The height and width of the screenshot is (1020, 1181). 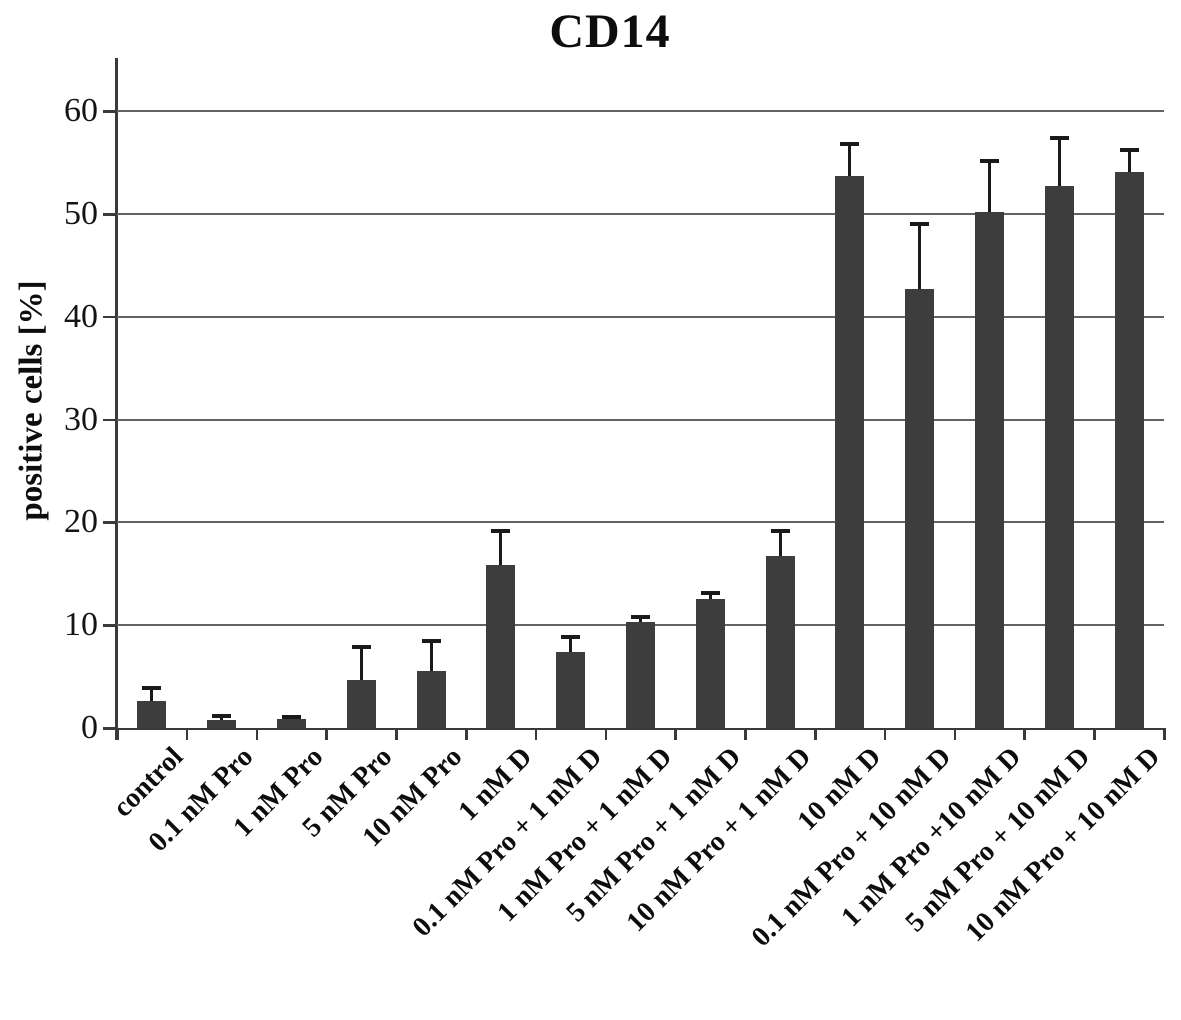 I want to click on y-tick-label: 50, so click(x=81, y=214).